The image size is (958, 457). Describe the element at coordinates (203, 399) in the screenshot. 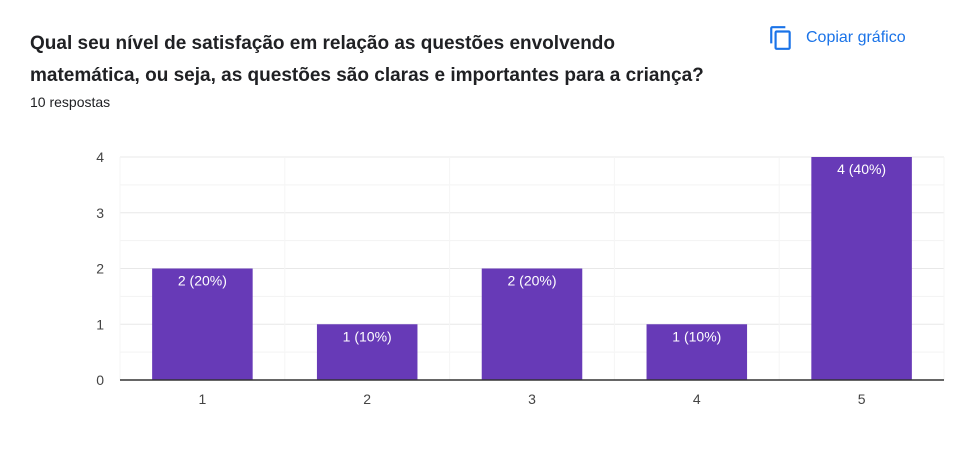

I see `x-tick-label: 1` at that location.